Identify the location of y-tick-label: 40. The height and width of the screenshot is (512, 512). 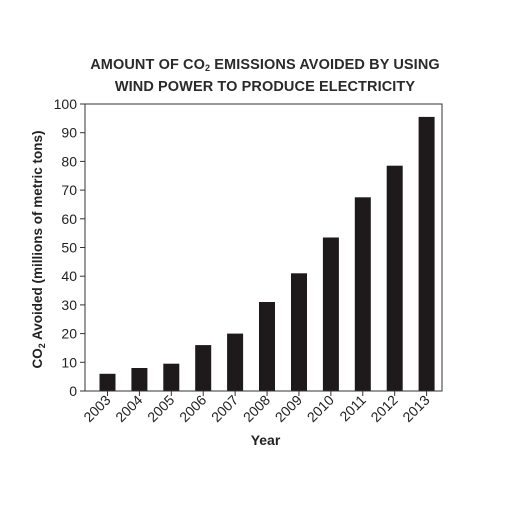
(69, 276).